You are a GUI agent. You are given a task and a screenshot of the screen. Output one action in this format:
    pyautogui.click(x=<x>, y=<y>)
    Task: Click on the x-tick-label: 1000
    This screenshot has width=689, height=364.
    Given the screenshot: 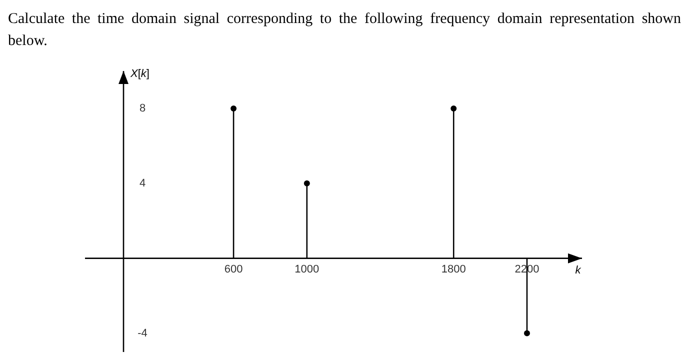 What is the action you would take?
    pyautogui.click(x=307, y=269)
    